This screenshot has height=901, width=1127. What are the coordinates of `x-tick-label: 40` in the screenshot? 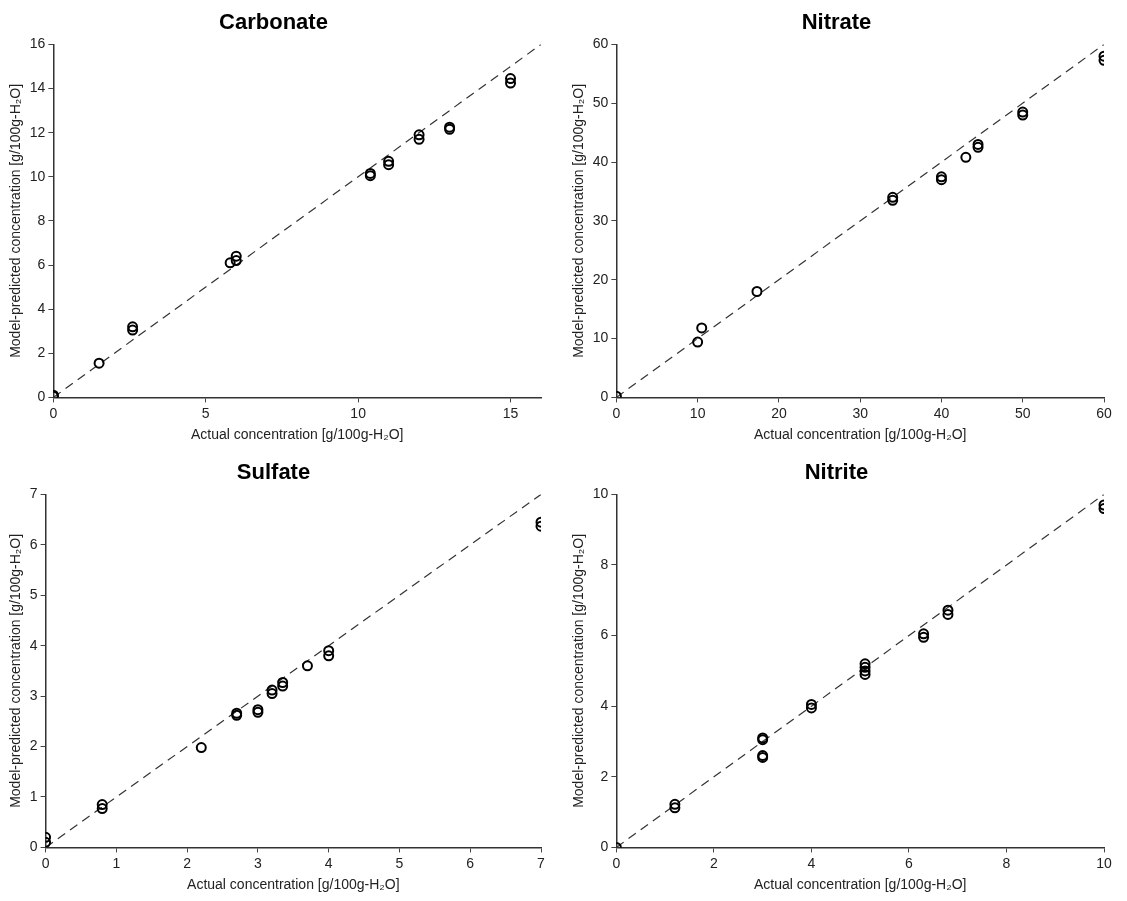 It's located at (941, 412).